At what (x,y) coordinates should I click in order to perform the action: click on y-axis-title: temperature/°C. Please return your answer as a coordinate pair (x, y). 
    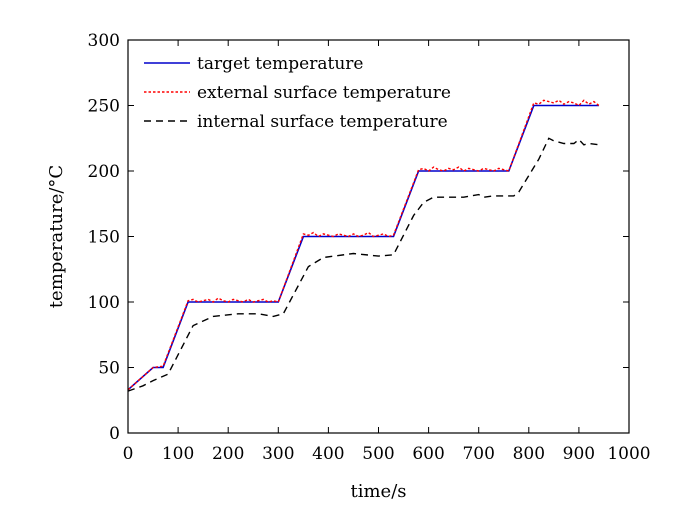
    Looking at the image, I should click on (56, 236).